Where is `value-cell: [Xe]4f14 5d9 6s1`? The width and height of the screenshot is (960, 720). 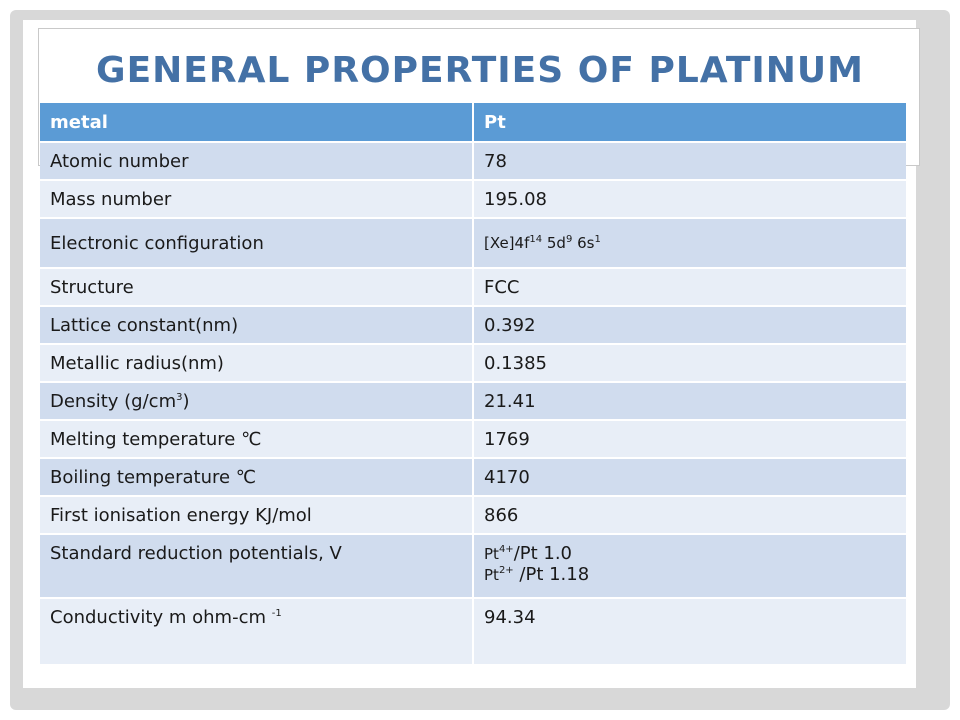 value-cell: [Xe]4f14 5d9 6s1 is located at coordinates (689, 242).